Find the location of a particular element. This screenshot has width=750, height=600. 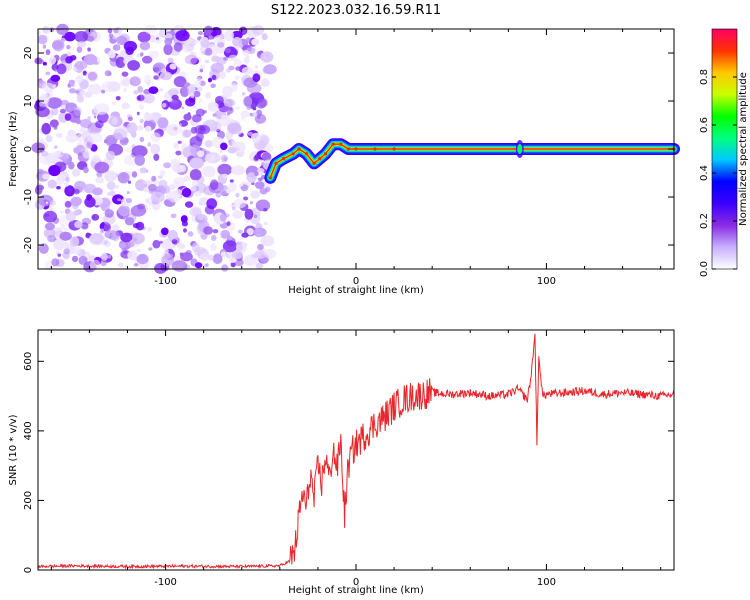

noise-speckle-layer is located at coordinates (154, 148).